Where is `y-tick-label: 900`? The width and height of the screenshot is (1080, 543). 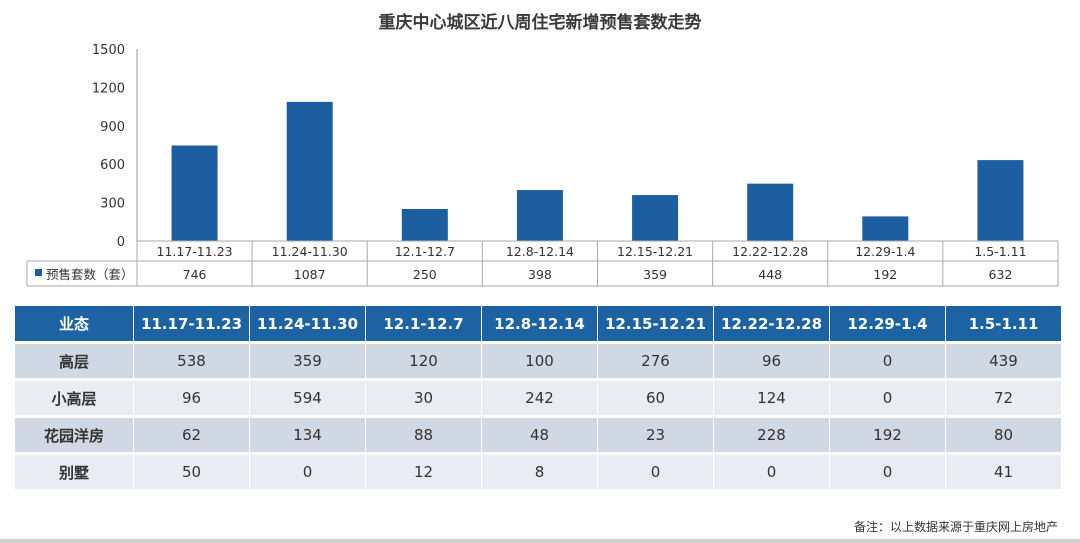 y-tick-label: 900 is located at coordinates (112, 127).